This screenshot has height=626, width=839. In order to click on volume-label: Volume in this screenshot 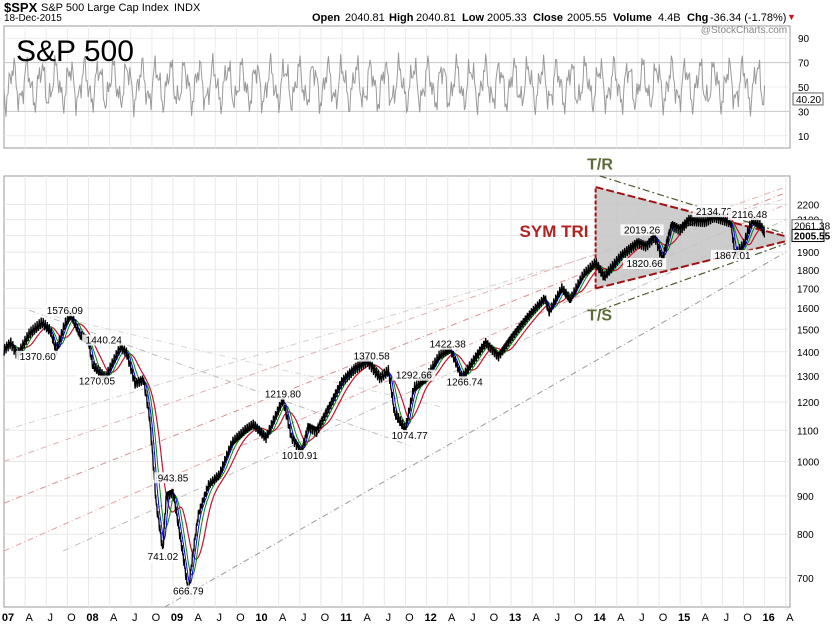, I will do `click(632, 18)`.